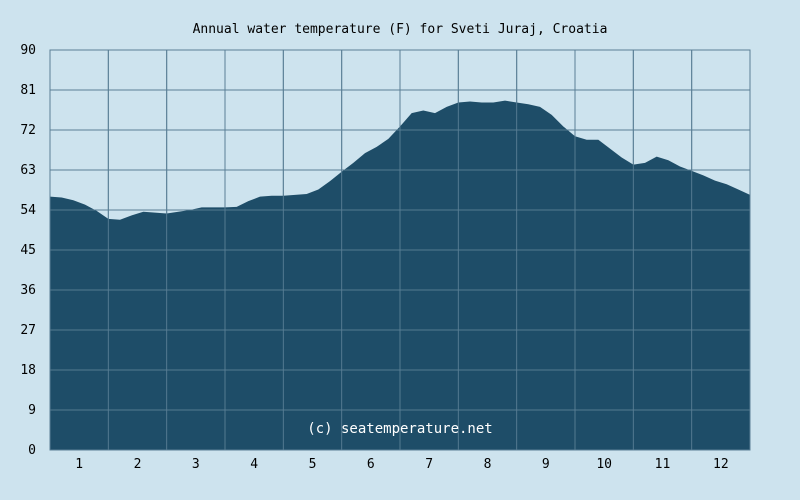 Image resolution: width=800 pixels, height=500 pixels. Describe the element at coordinates (488, 464) in the screenshot. I see `x-tick-label: 8` at that location.